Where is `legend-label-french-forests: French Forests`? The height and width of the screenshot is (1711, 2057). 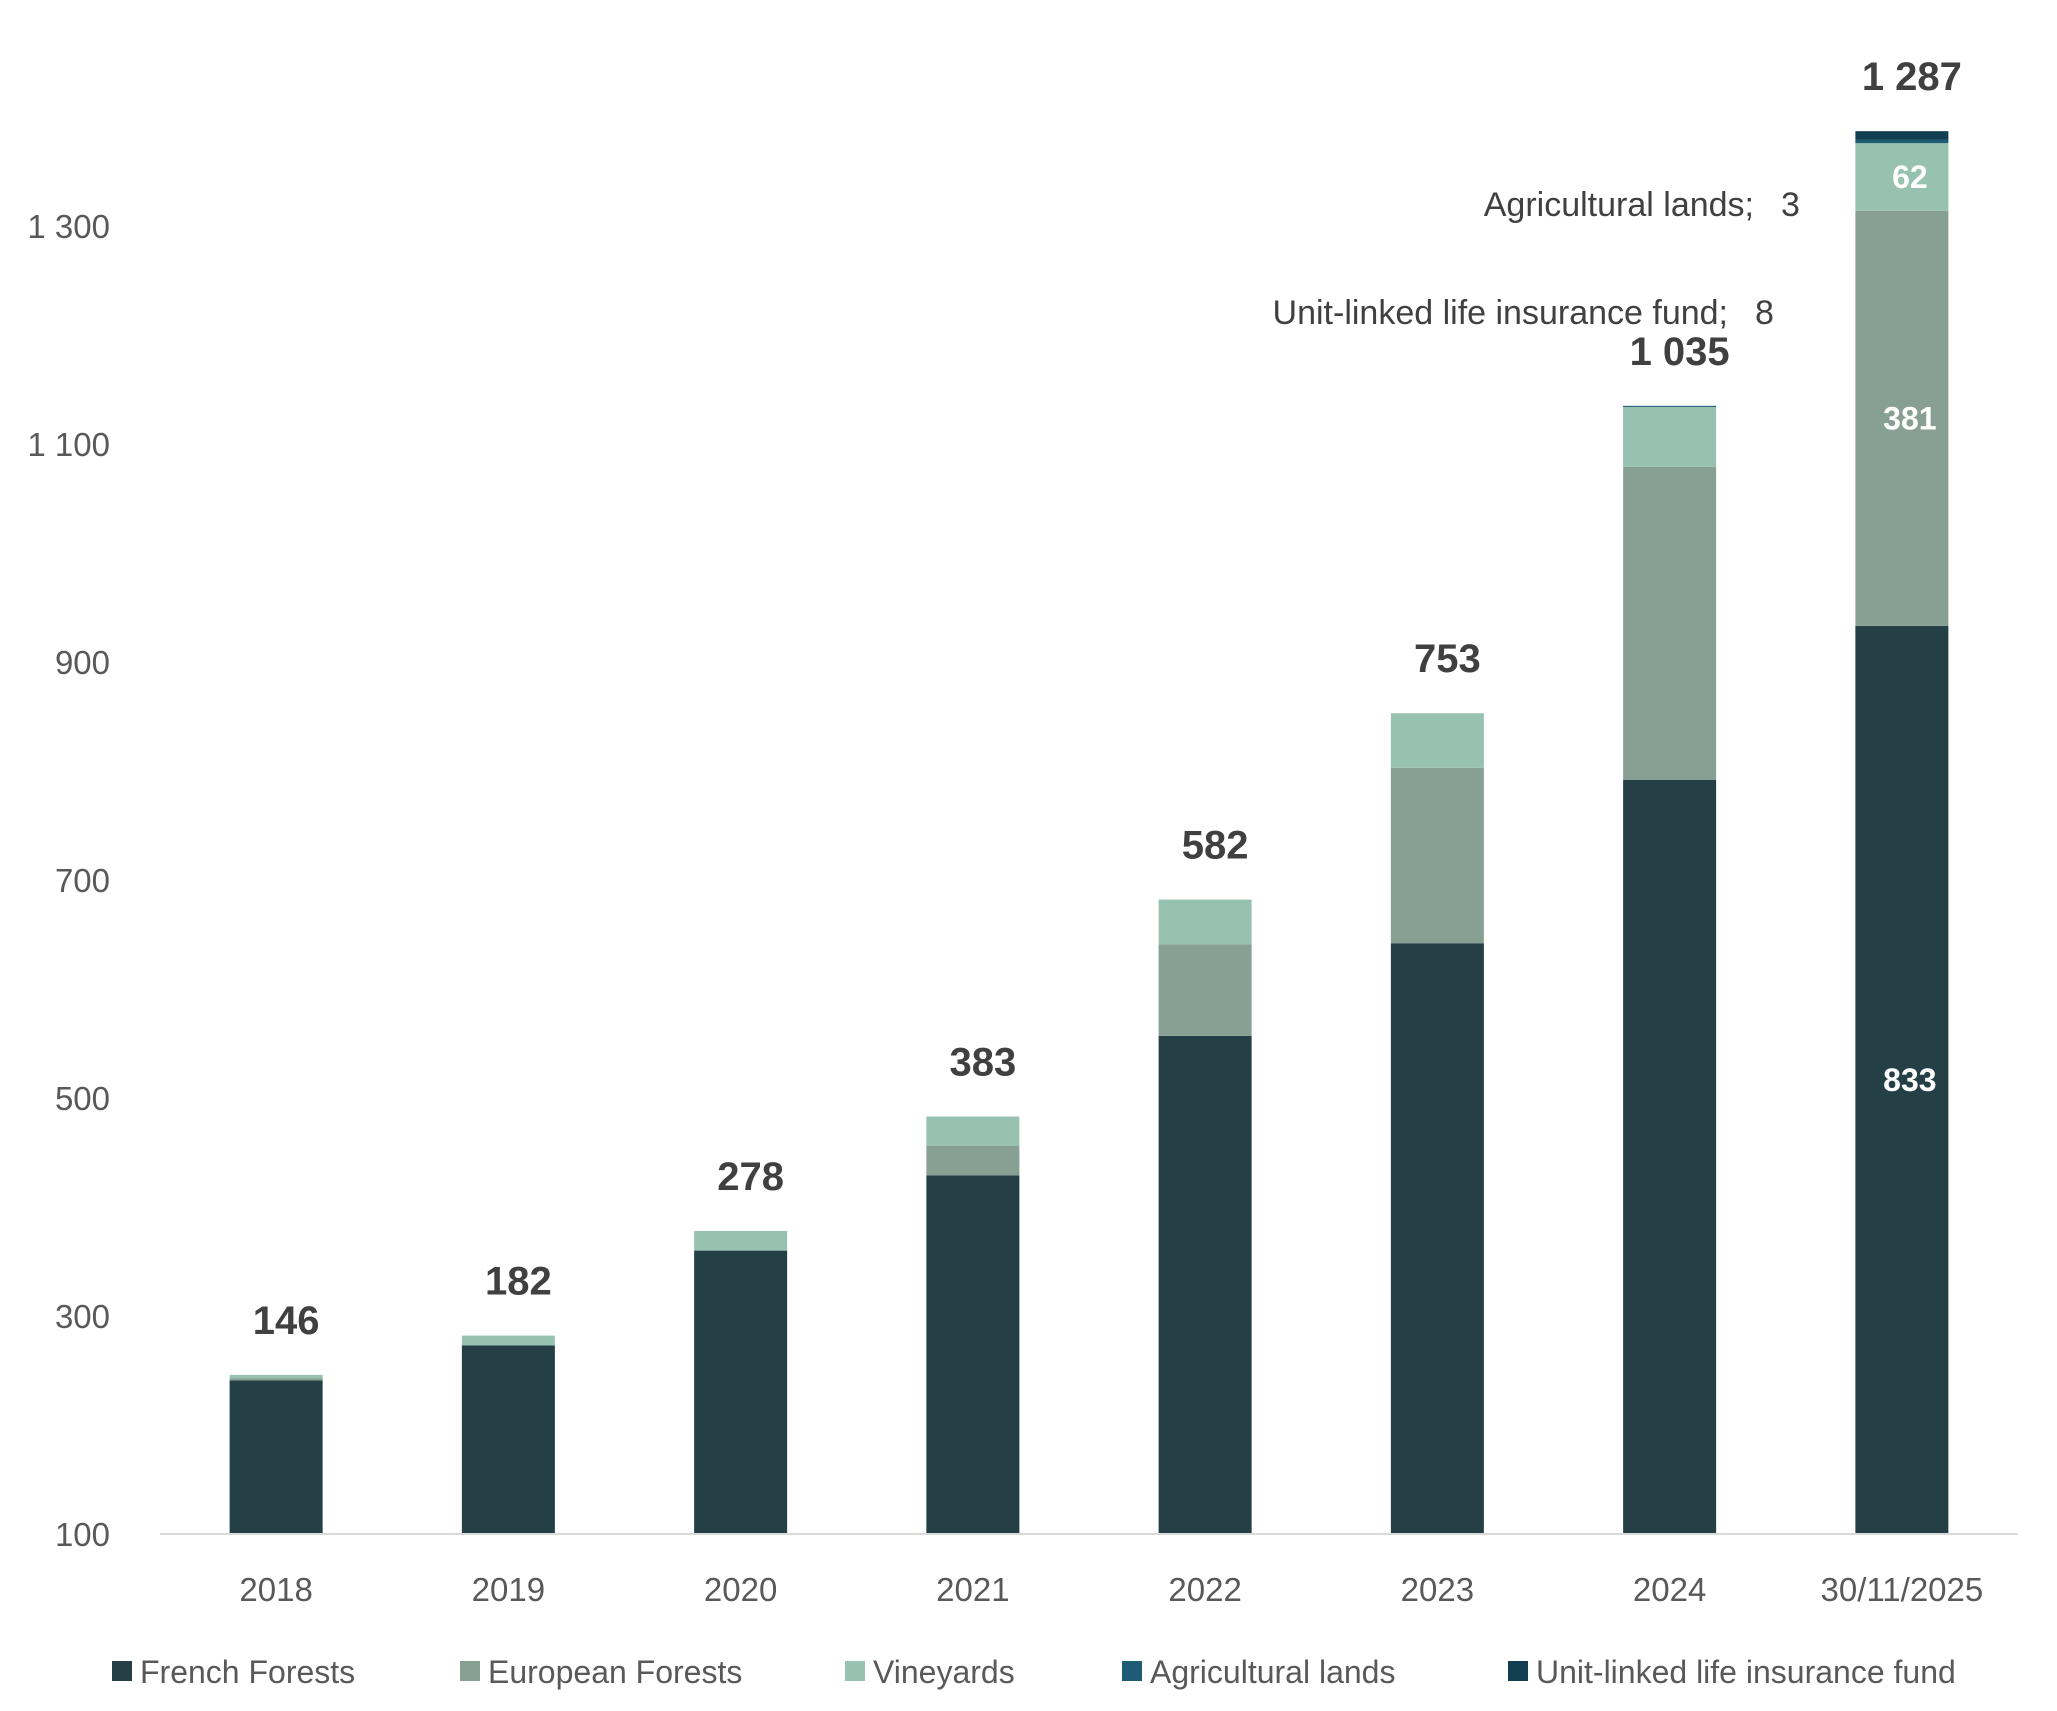
legend-label-french-forests: French Forests is located at coordinates (247, 1672).